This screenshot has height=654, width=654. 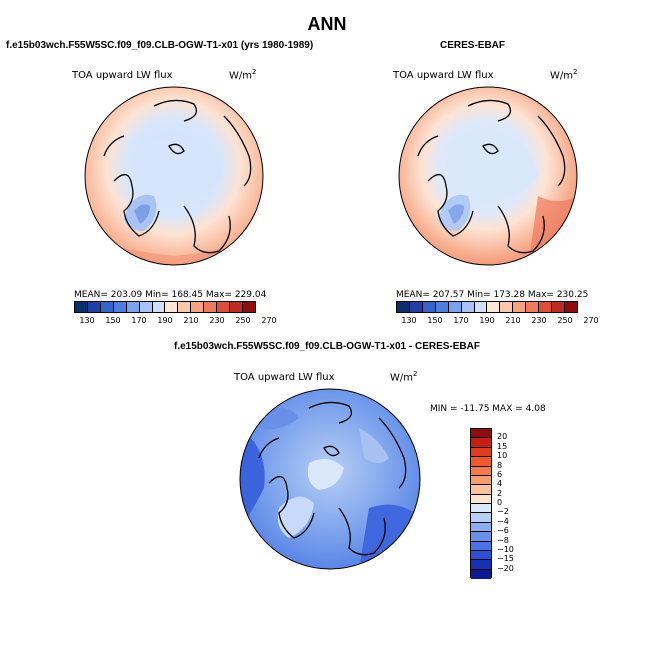 I want to click on colorbar-tick-label: 8, so click(x=500, y=465).